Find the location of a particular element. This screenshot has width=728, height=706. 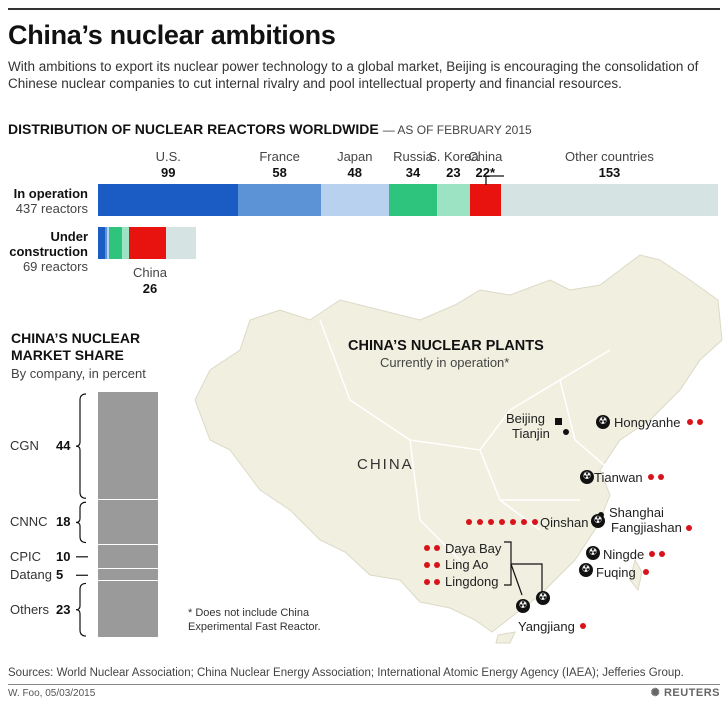

country-value: 34 is located at coordinates (413, 172).